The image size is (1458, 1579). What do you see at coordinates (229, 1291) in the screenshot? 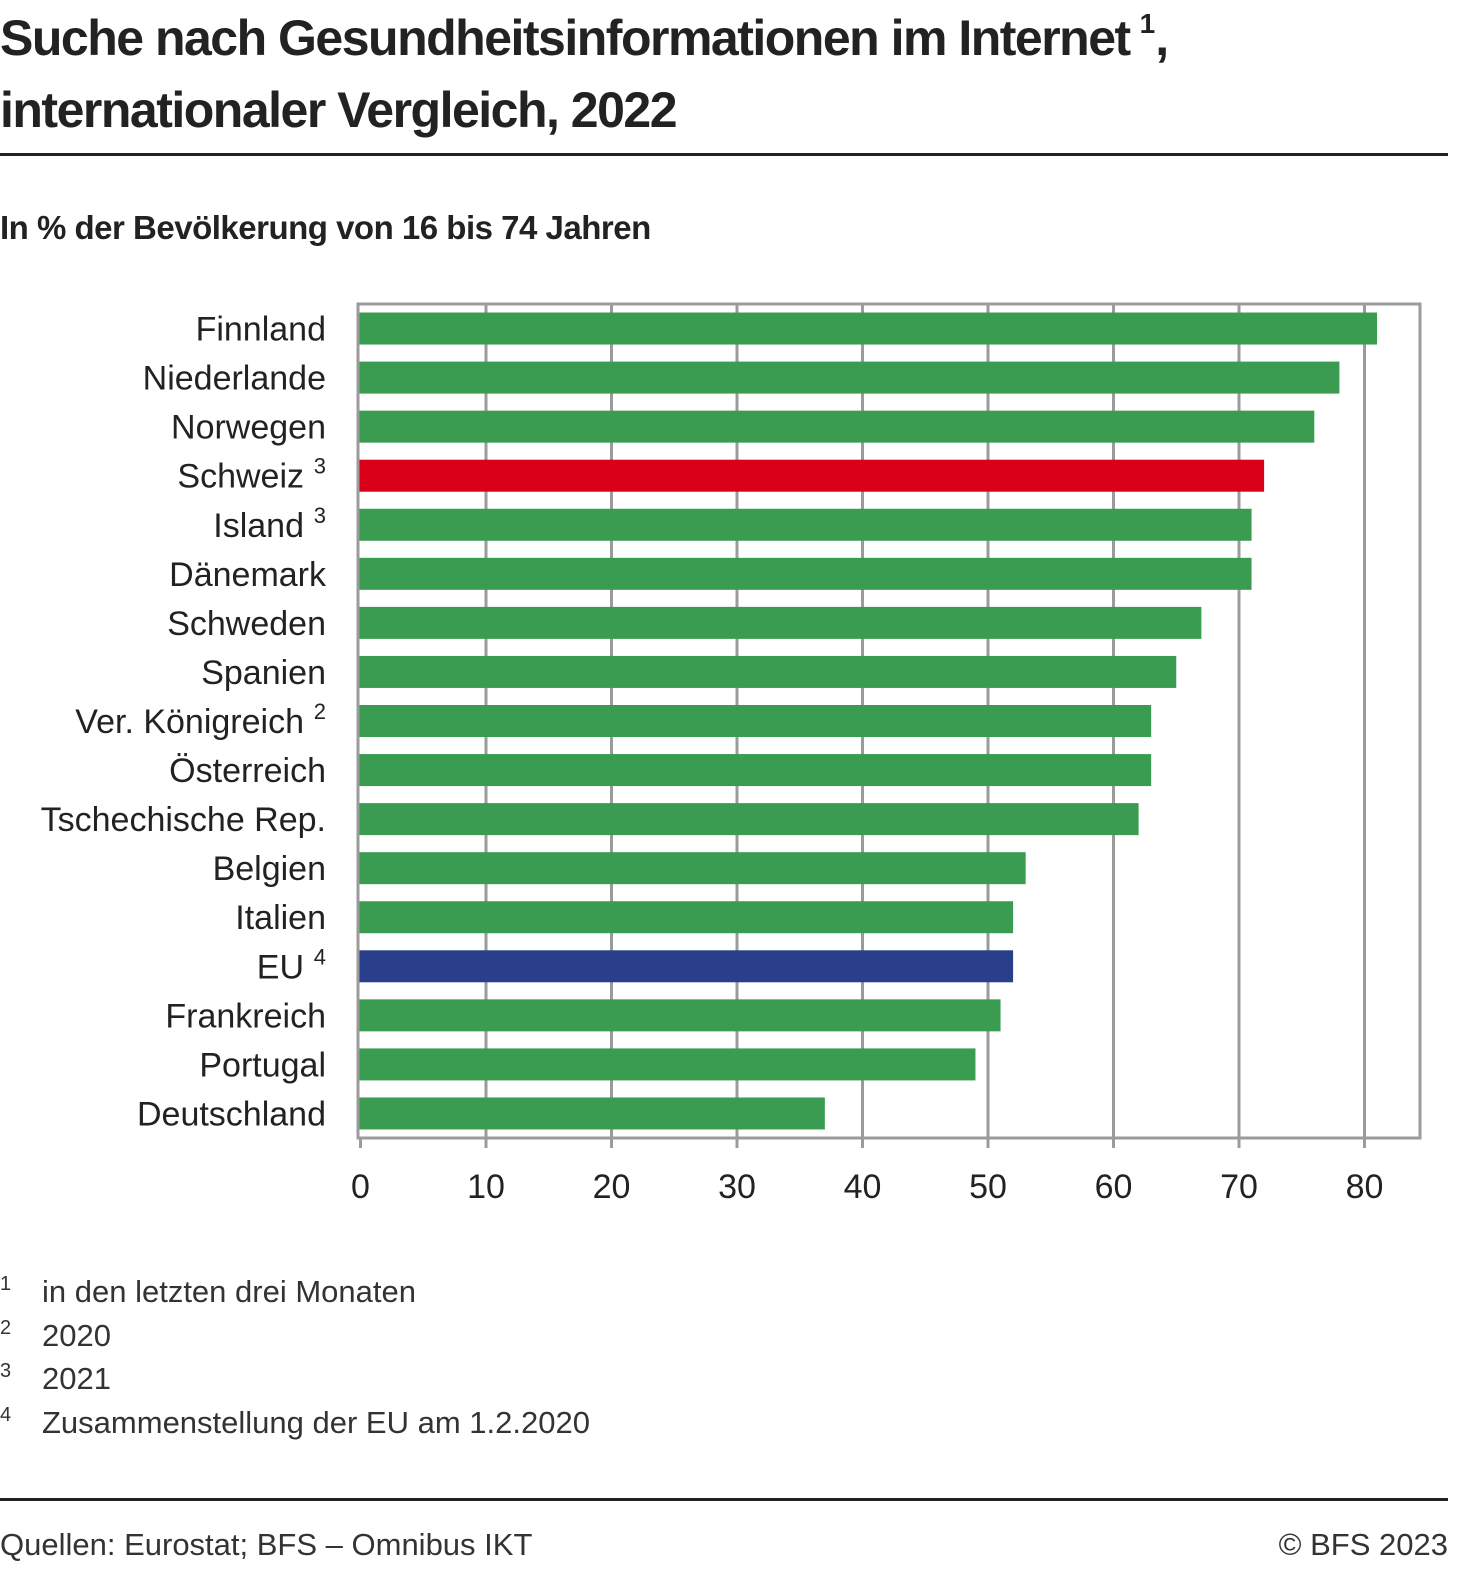
I see `footnote-text: in den letzten drei Monaten` at bounding box center [229, 1291].